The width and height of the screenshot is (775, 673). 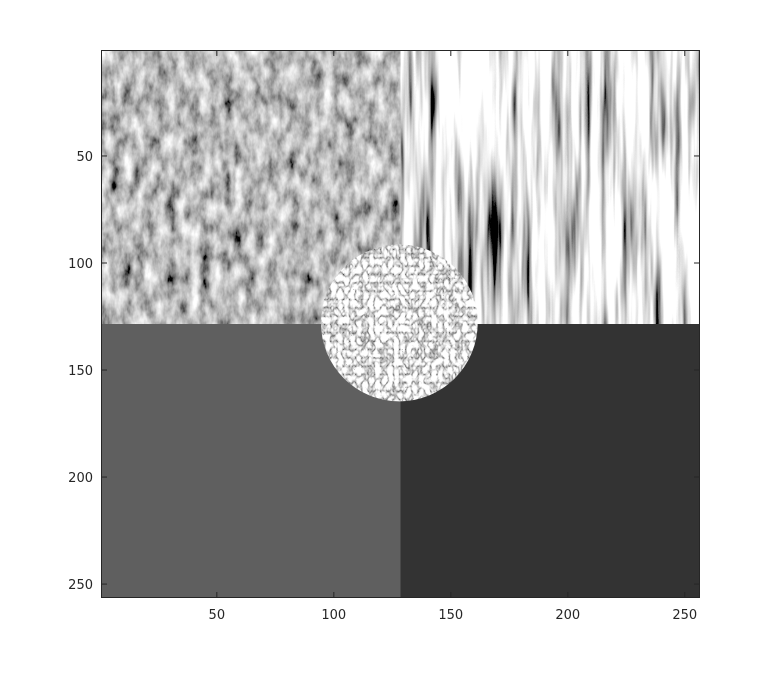 What do you see at coordinates (80, 585) in the screenshot?
I see `y-tick-label: 250` at bounding box center [80, 585].